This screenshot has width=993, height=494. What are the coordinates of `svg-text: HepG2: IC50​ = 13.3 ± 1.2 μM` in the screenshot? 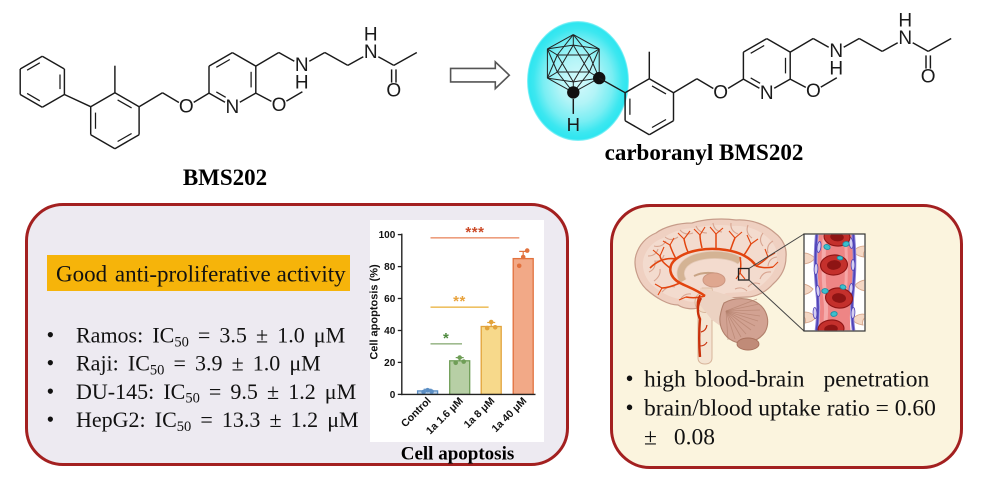 It's located at (217, 421).